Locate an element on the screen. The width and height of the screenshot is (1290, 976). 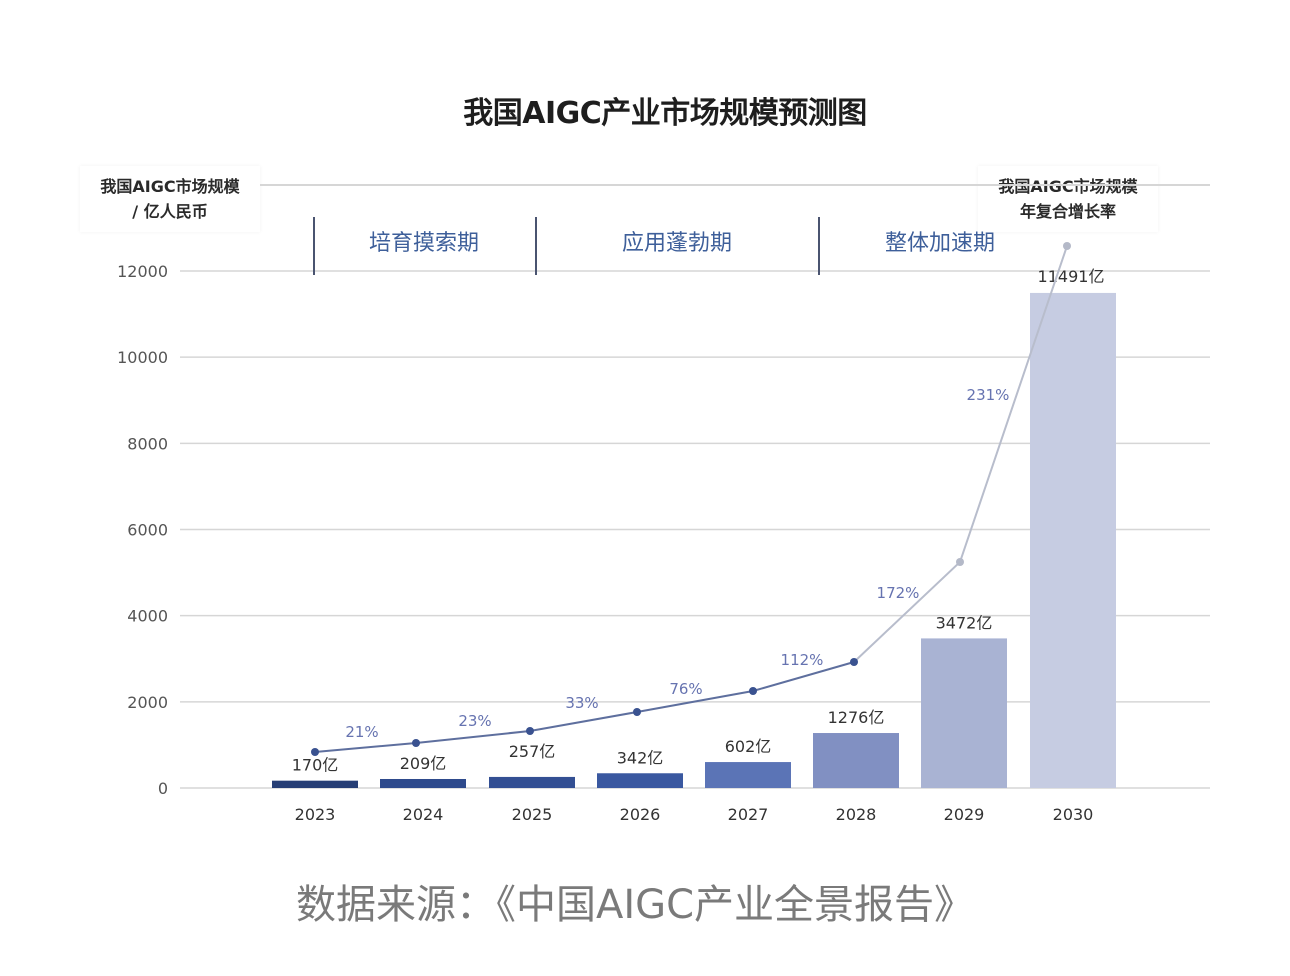
bar-2024 is located at coordinates (423, 783).